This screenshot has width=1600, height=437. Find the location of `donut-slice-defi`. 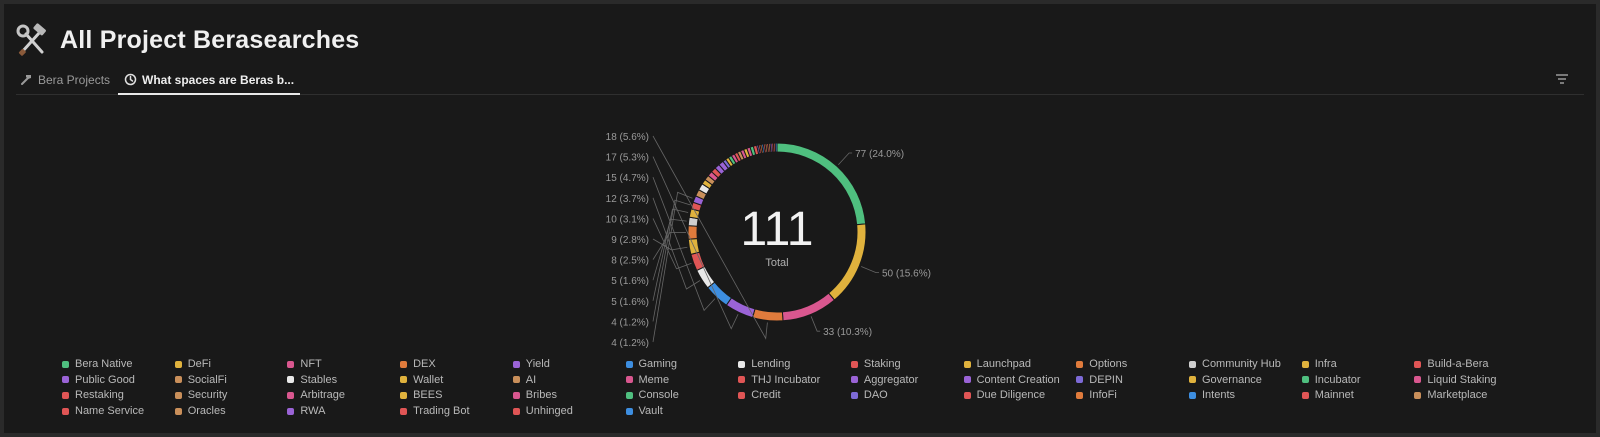

donut-slice-defi is located at coordinates (847, 262).